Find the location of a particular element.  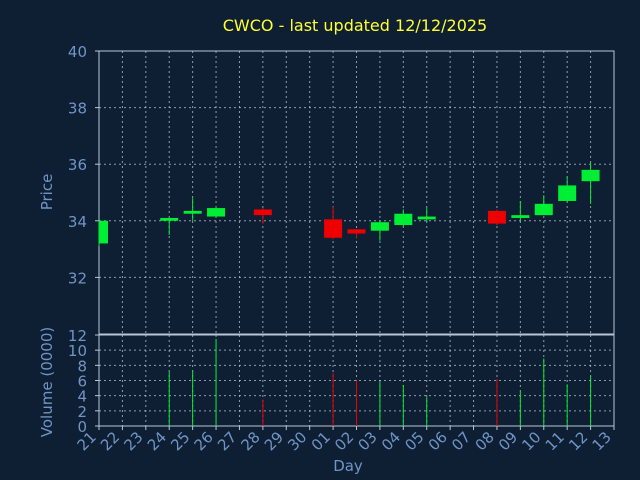

volume-tick-label: 8 is located at coordinates (82, 366).